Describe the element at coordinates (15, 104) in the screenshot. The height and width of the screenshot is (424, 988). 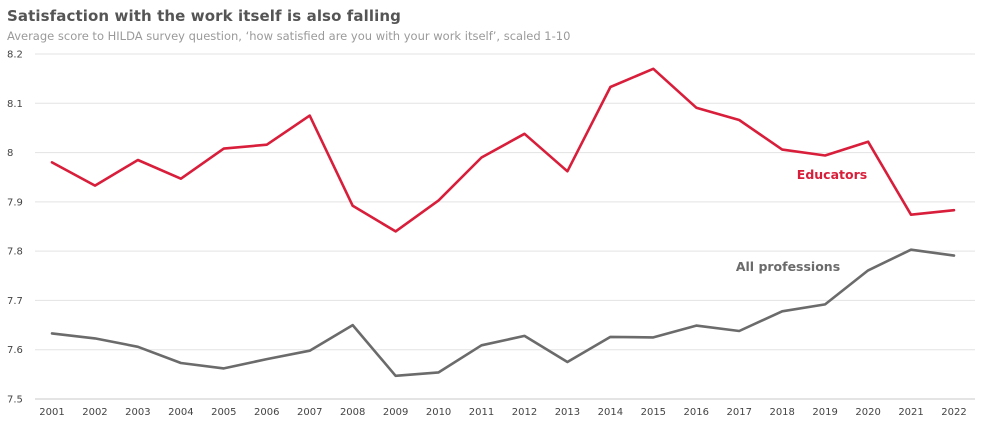
I see `y-tick-label: 8.1` at that location.